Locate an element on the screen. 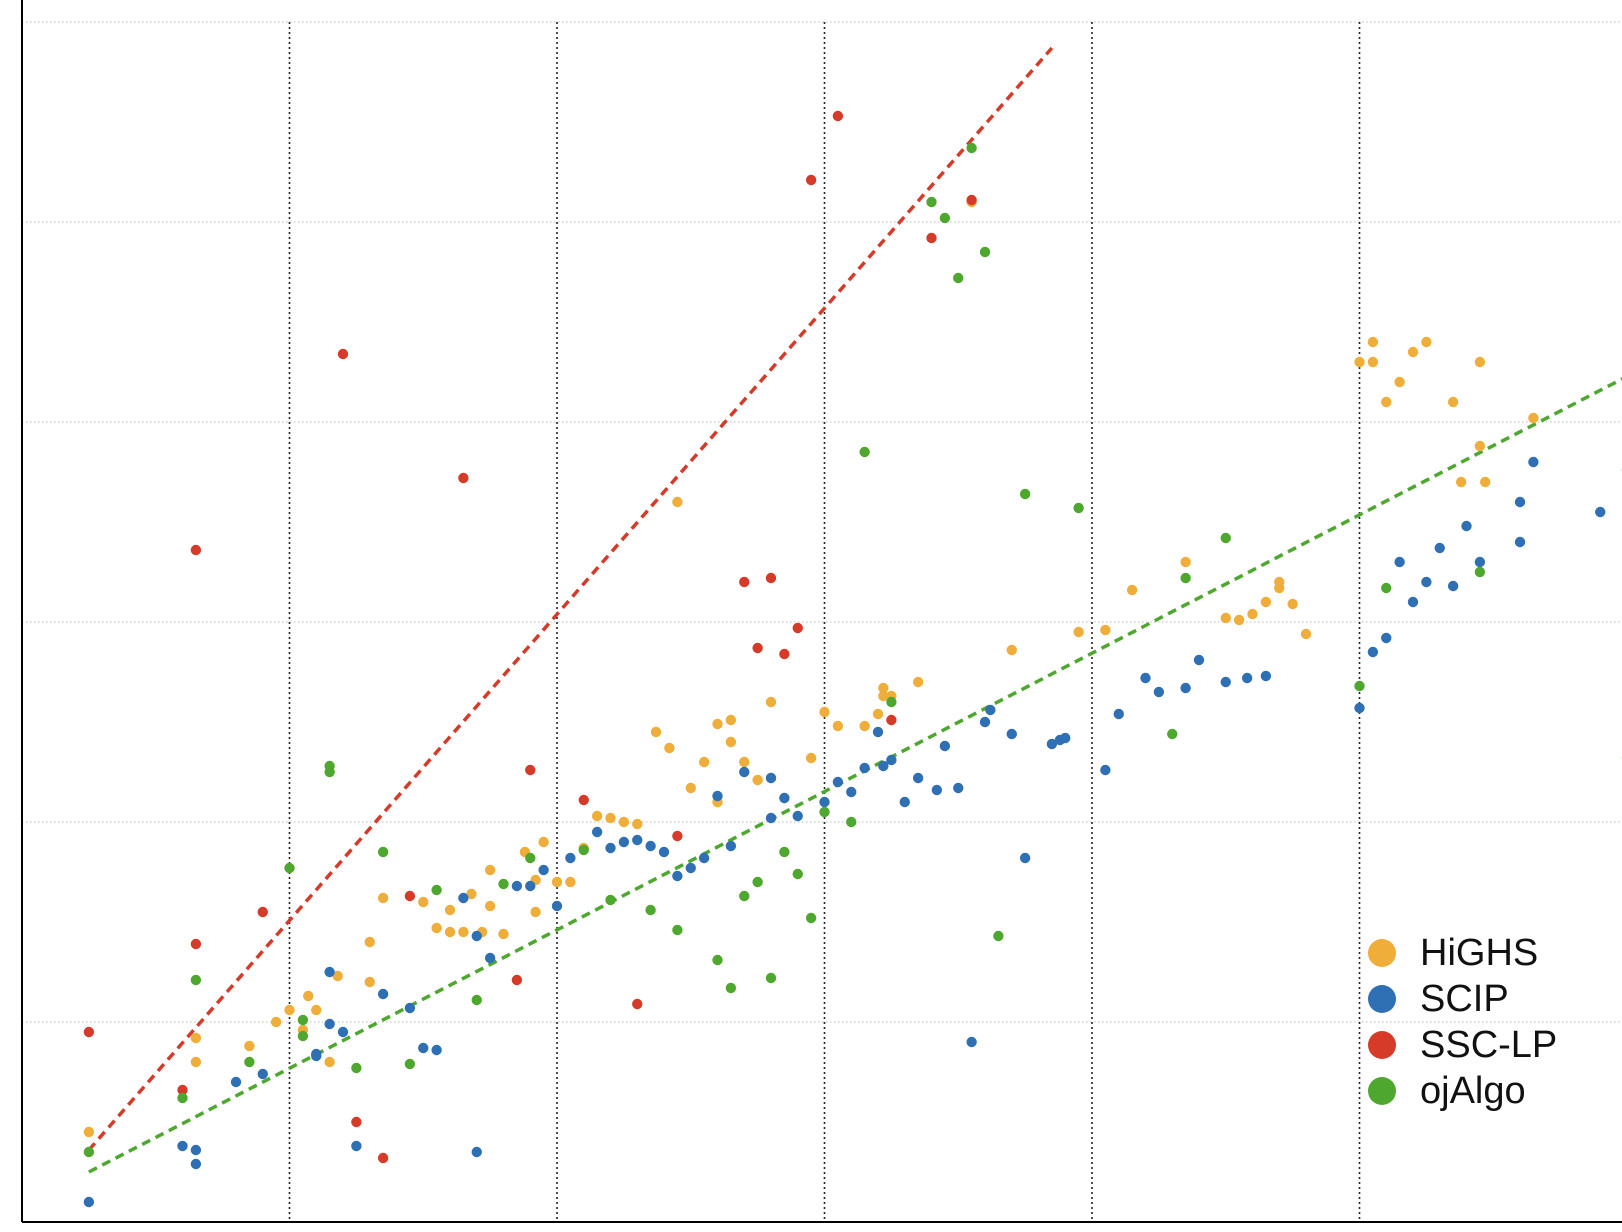  legend-swatch-ssc-lp is located at coordinates (1382, 1045).